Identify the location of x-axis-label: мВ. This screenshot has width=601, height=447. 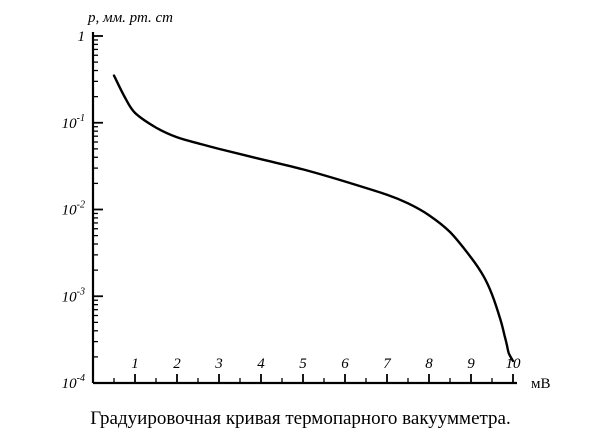
(541, 384).